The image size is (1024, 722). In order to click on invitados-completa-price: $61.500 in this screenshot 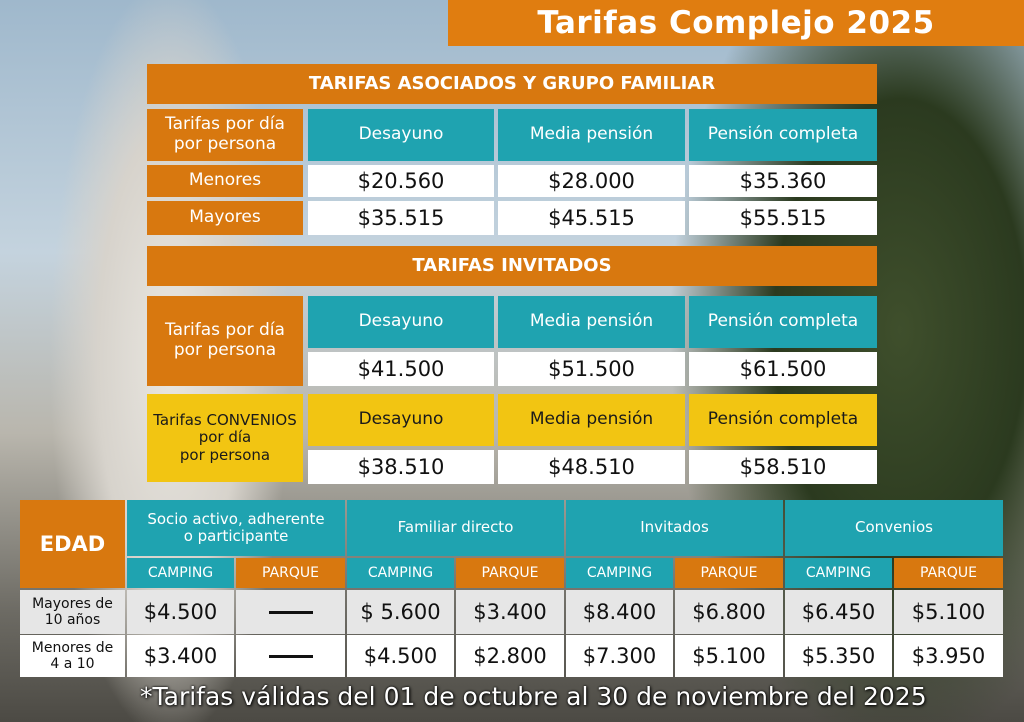, I will do `click(783, 369)`.